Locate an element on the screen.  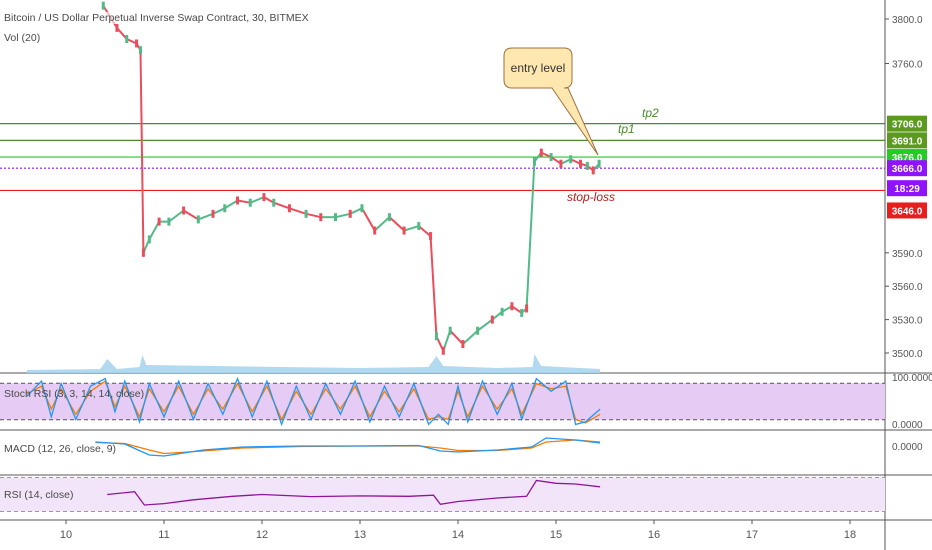
rsi-label: RSI (14, close) is located at coordinates (39, 495).